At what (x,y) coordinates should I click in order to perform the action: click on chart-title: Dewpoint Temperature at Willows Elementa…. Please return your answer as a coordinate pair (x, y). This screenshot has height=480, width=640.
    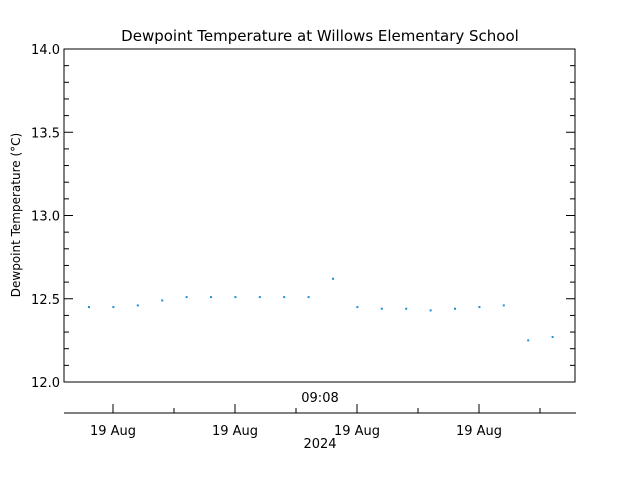
    Looking at the image, I should click on (320, 36).